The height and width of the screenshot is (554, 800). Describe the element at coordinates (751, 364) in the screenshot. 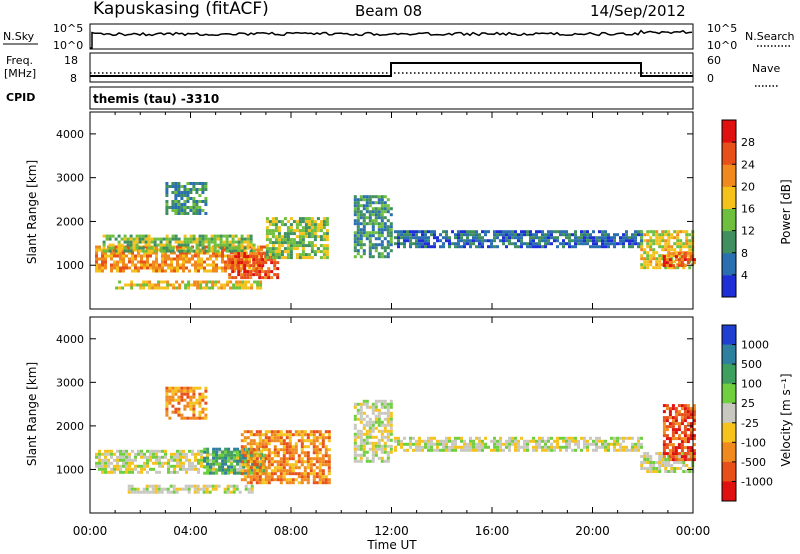

I see `colorbar-tick-label: 500` at that location.